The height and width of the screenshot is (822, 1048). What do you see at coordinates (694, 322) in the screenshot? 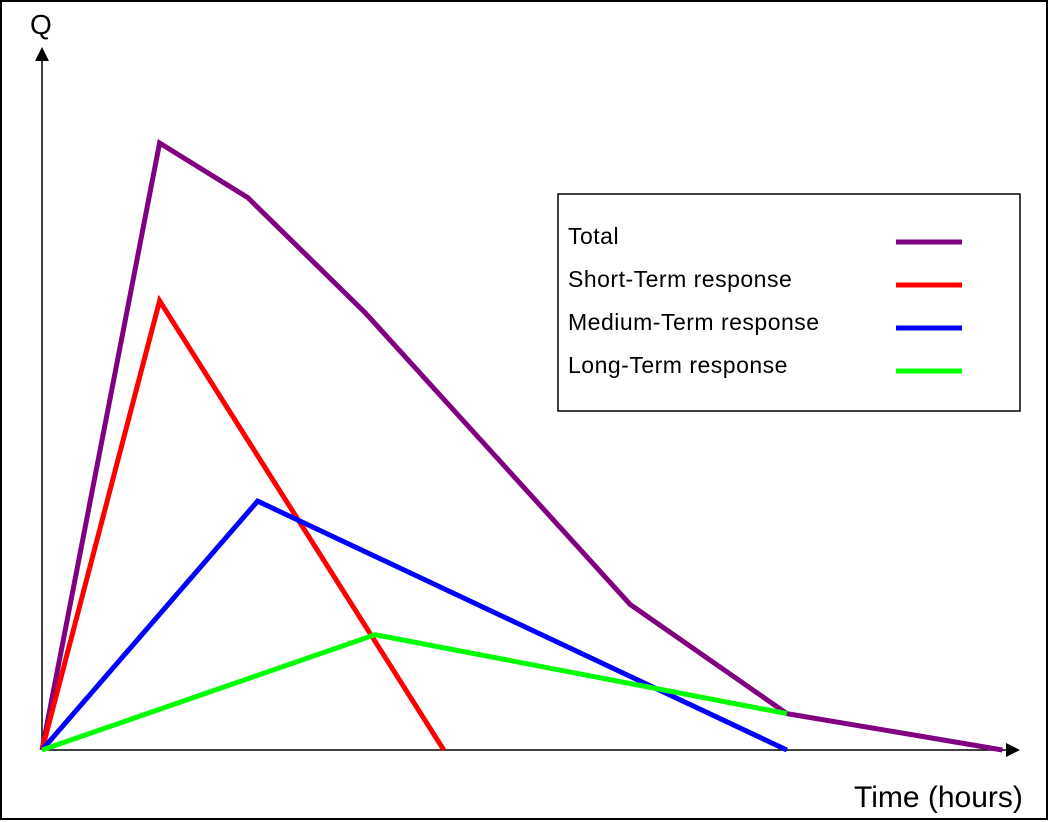
I see `legend-label-medium-term-response: Medium-Term response` at bounding box center [694, 322].